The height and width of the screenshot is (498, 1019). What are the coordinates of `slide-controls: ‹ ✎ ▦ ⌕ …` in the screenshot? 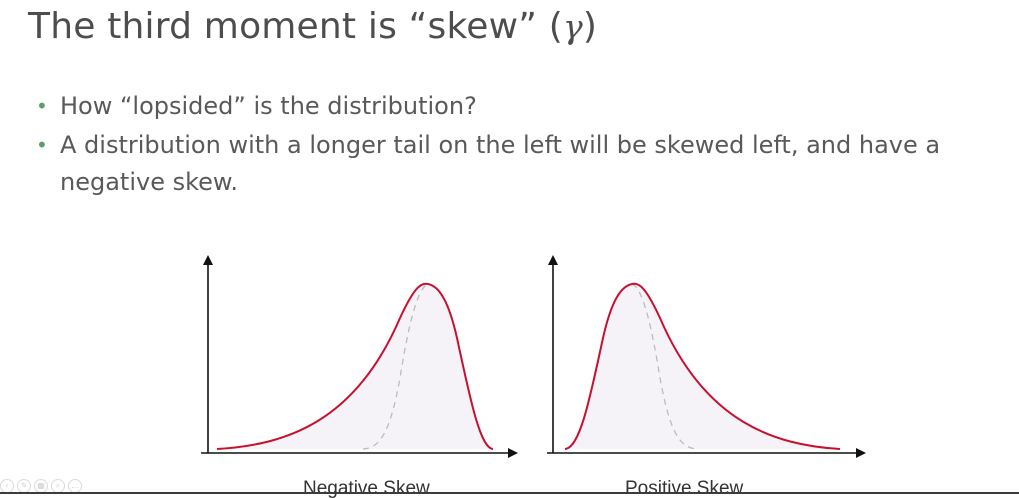 It's located at (41, 486).